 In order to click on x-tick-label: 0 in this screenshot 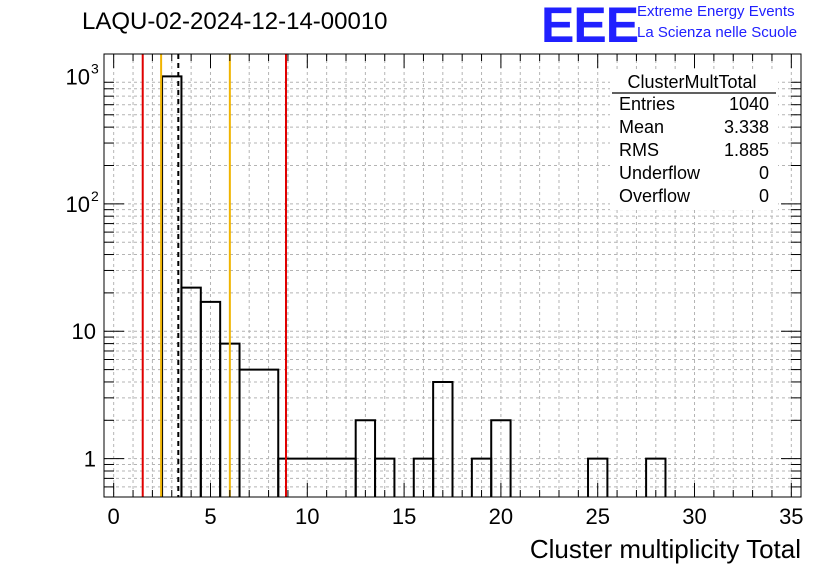, I will do `click(114, 516)`.